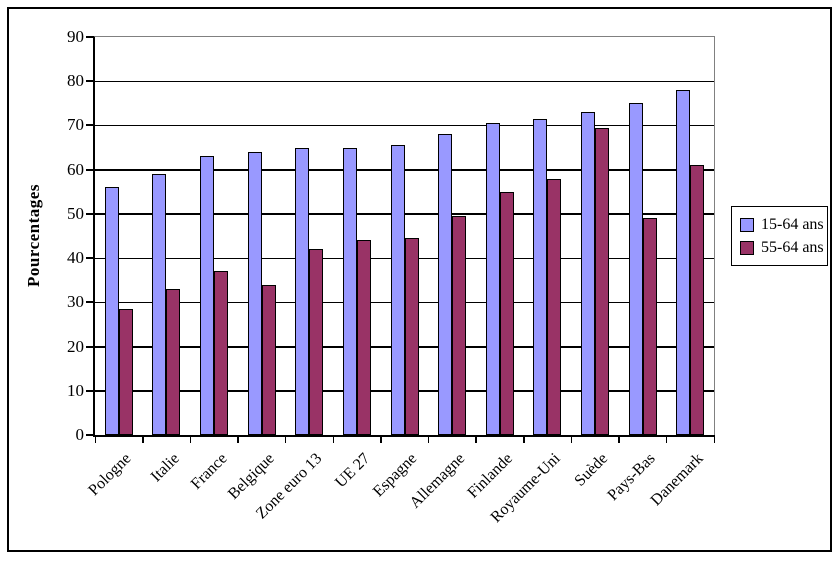  I want to click on legend-item-0: 15-64 ans, so click(783, 224).